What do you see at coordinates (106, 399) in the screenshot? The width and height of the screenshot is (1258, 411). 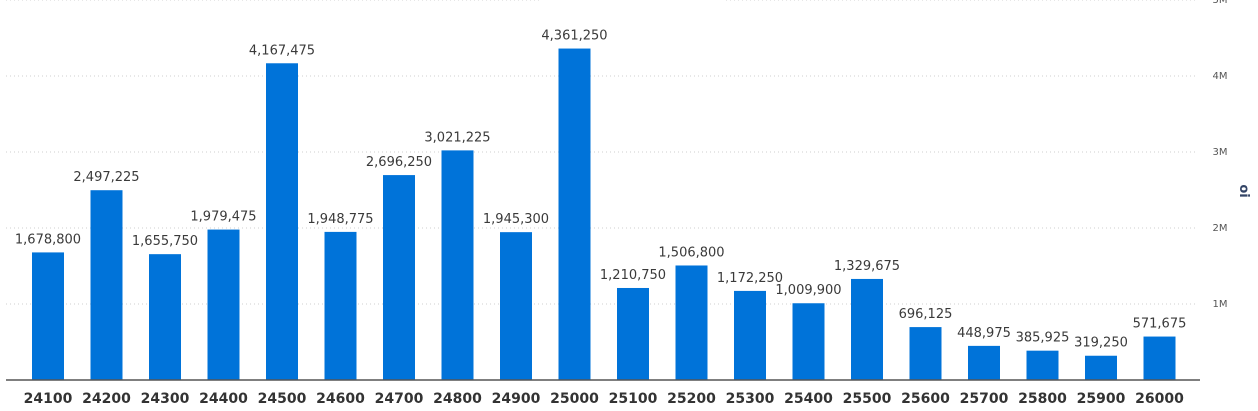 I see `x-tick-label: 24200` at bounding box center [106, 399].